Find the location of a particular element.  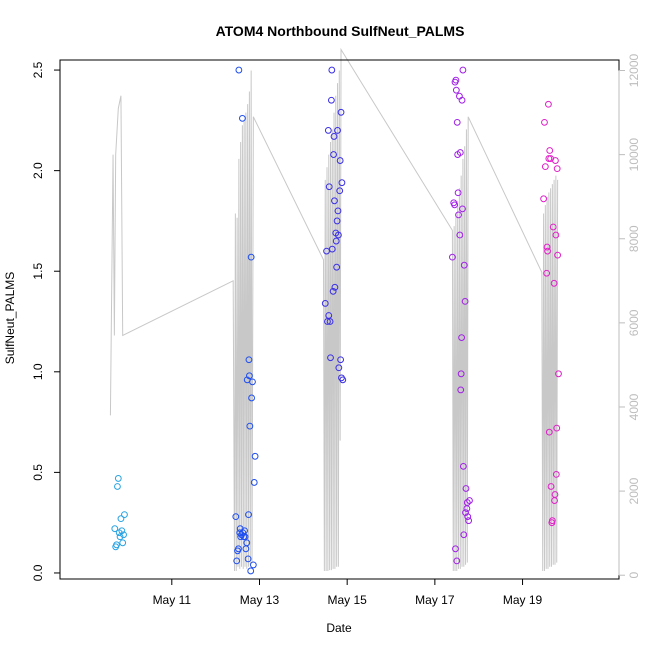

y-tick-label: 1.0 is located at coordinates (38, 371).